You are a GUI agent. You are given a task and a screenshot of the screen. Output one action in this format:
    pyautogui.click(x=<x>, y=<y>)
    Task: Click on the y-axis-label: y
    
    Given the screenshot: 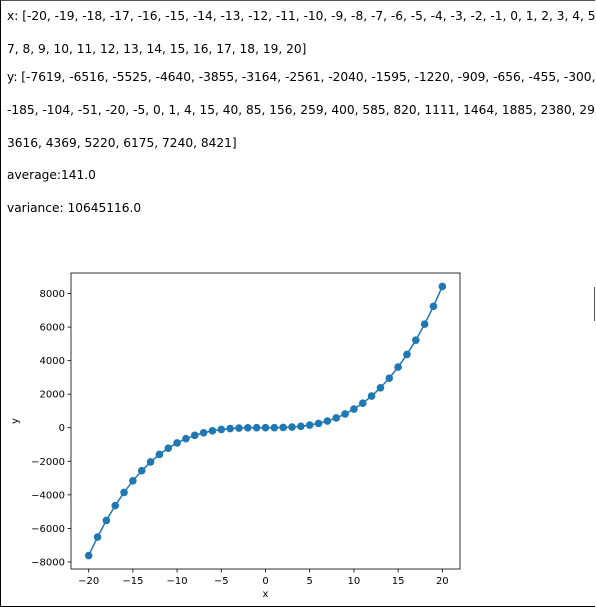 What is the action you would take?
    pyautogui.click(x=15, y=421)
    